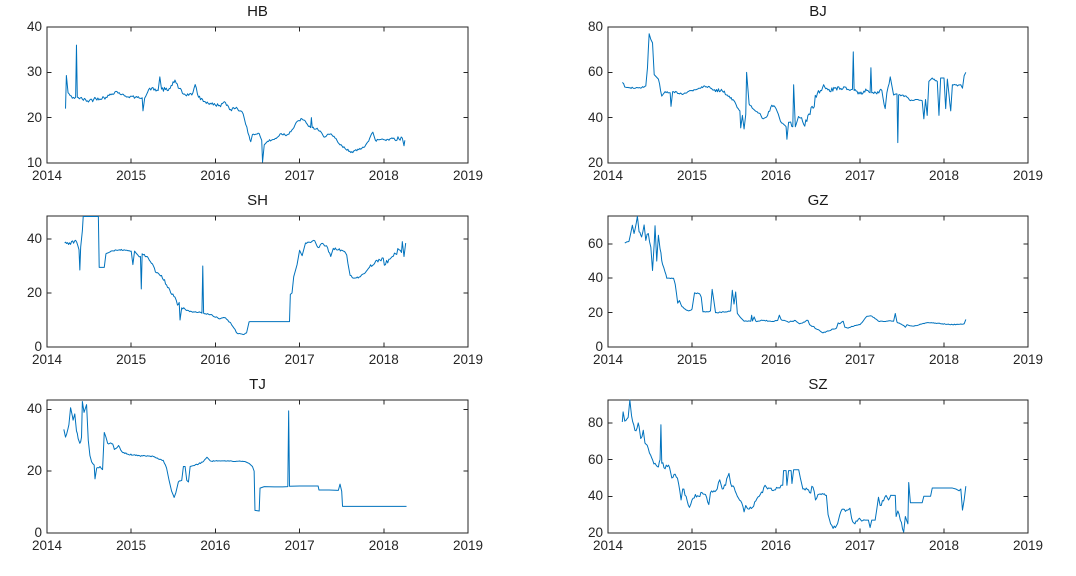 The height and width of the screenshot is (576, 1076). I want to click on subplot-sz, so click(818, 466).